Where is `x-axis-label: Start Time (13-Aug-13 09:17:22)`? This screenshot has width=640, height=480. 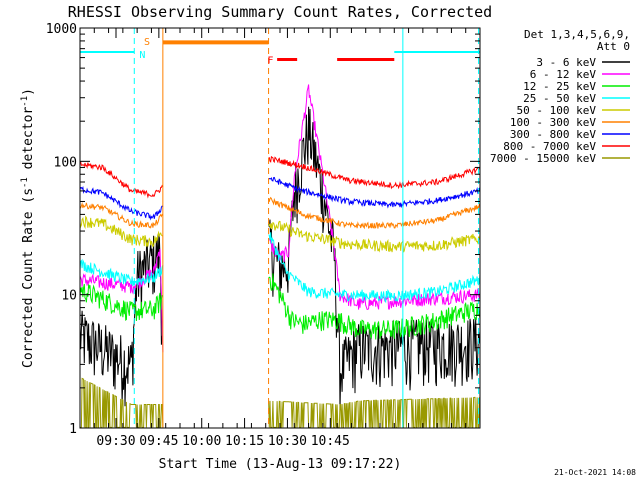
x-axis-label: Start Time (13-Aug-13 09:17:22) is located at coordinates (280, 464).